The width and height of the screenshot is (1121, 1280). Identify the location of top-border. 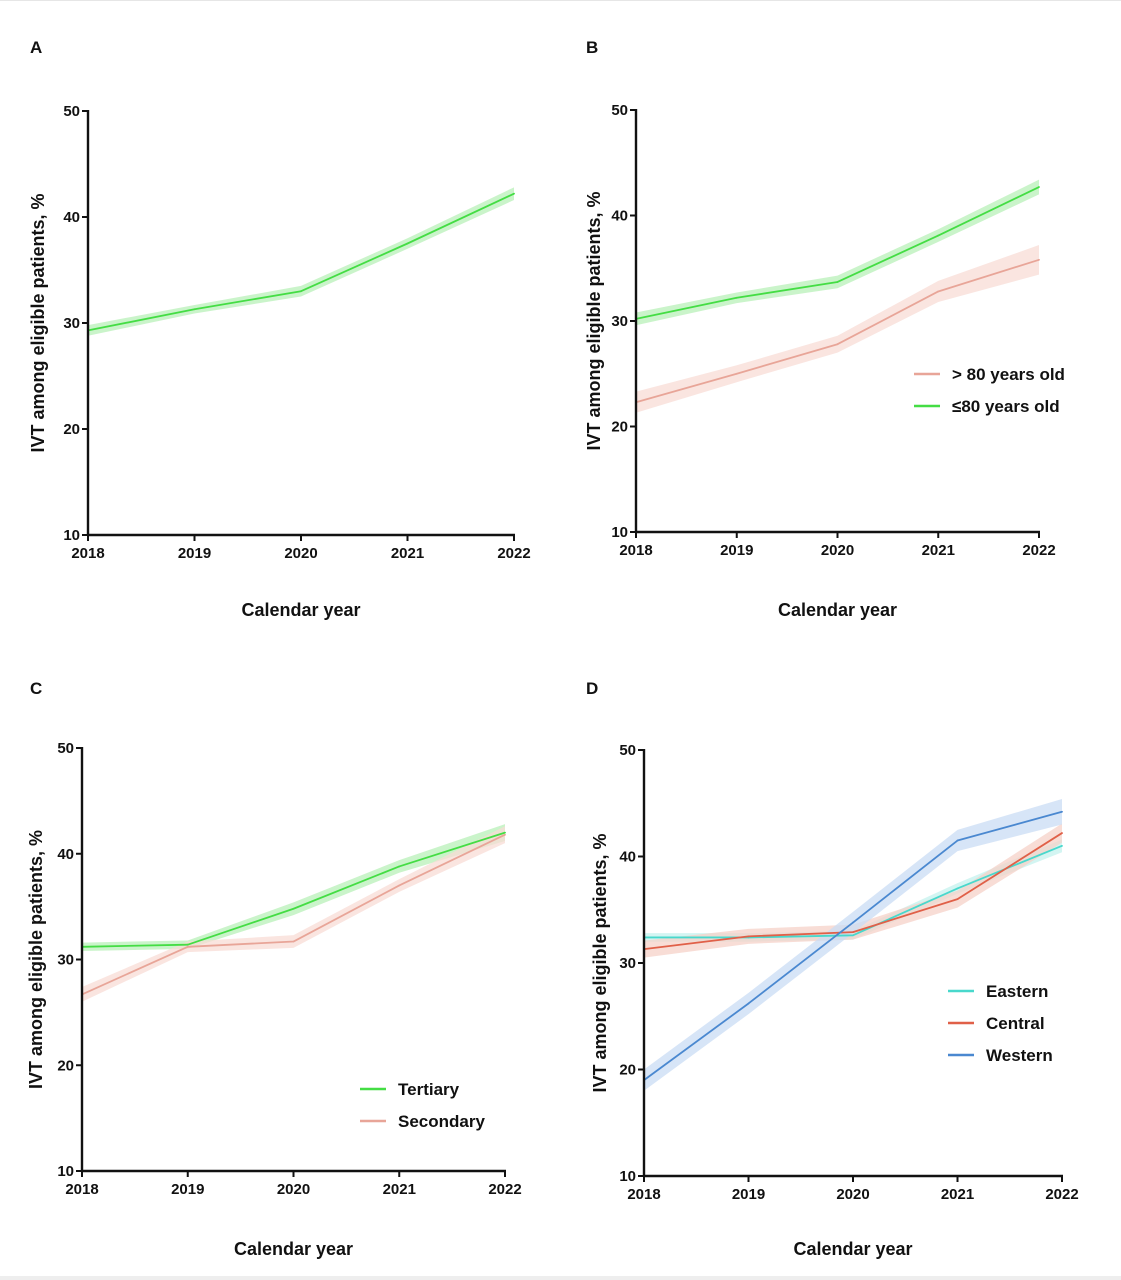
(560, 0).